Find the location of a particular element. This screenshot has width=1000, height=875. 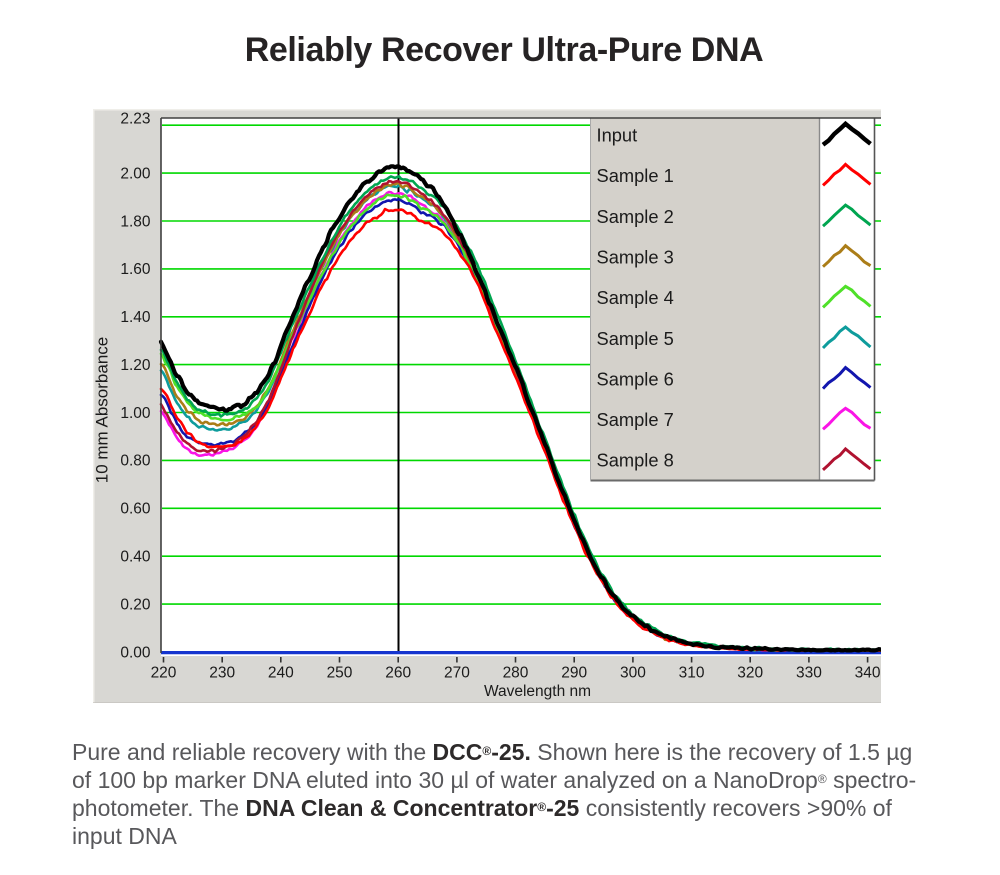

svg-text: 2.00 is located at coordinates (135, 173).